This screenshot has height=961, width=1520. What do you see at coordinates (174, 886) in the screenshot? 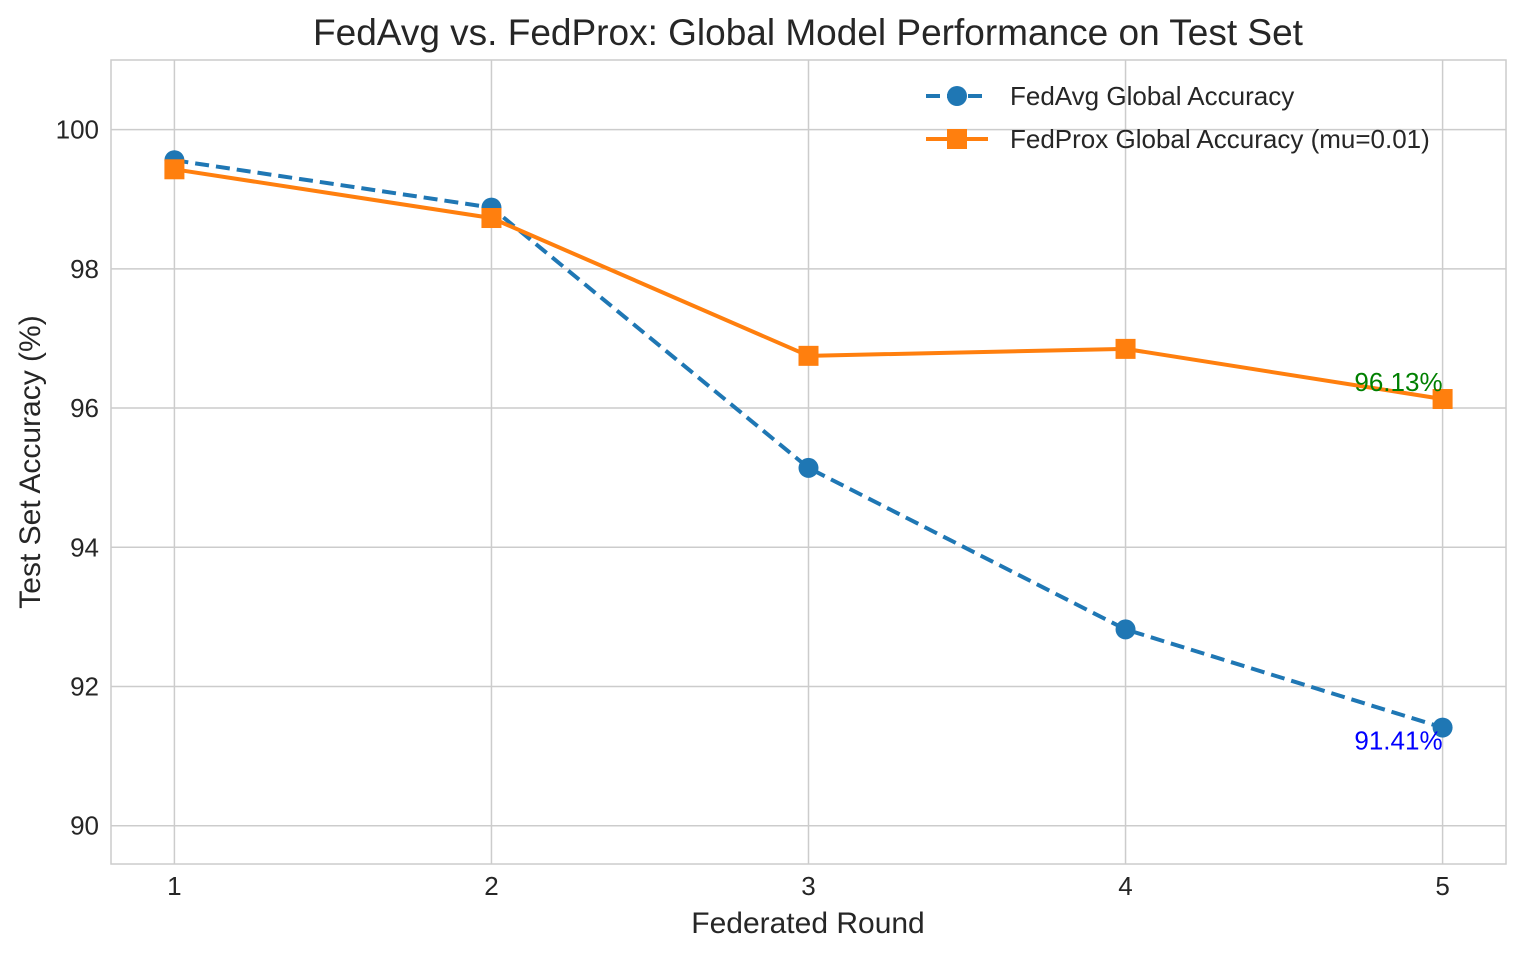
I see `x-tick-label: 1` at bounding box center [174, 886].